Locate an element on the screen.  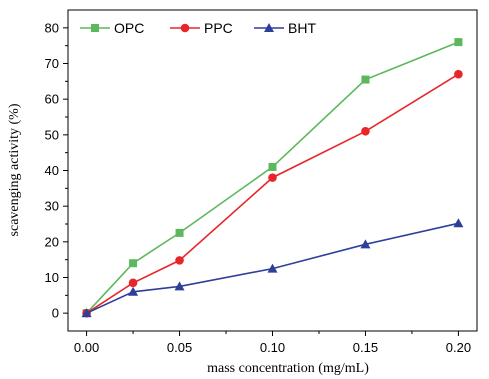
legend-label-ppc: PPC is located at coordinates (218, 28).